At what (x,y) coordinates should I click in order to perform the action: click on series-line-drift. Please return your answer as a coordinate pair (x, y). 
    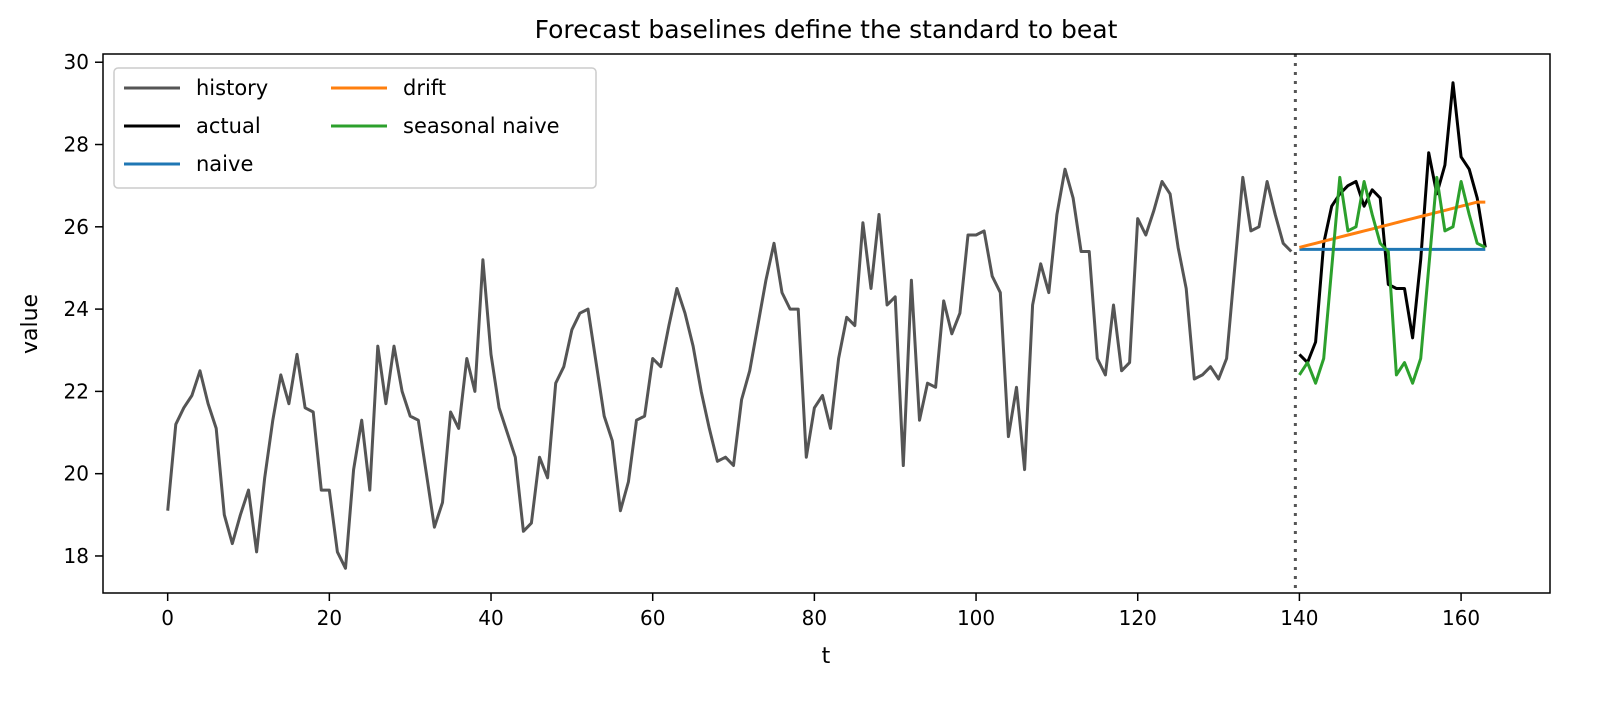
    Looking at the image, I should click on (1392, 224).